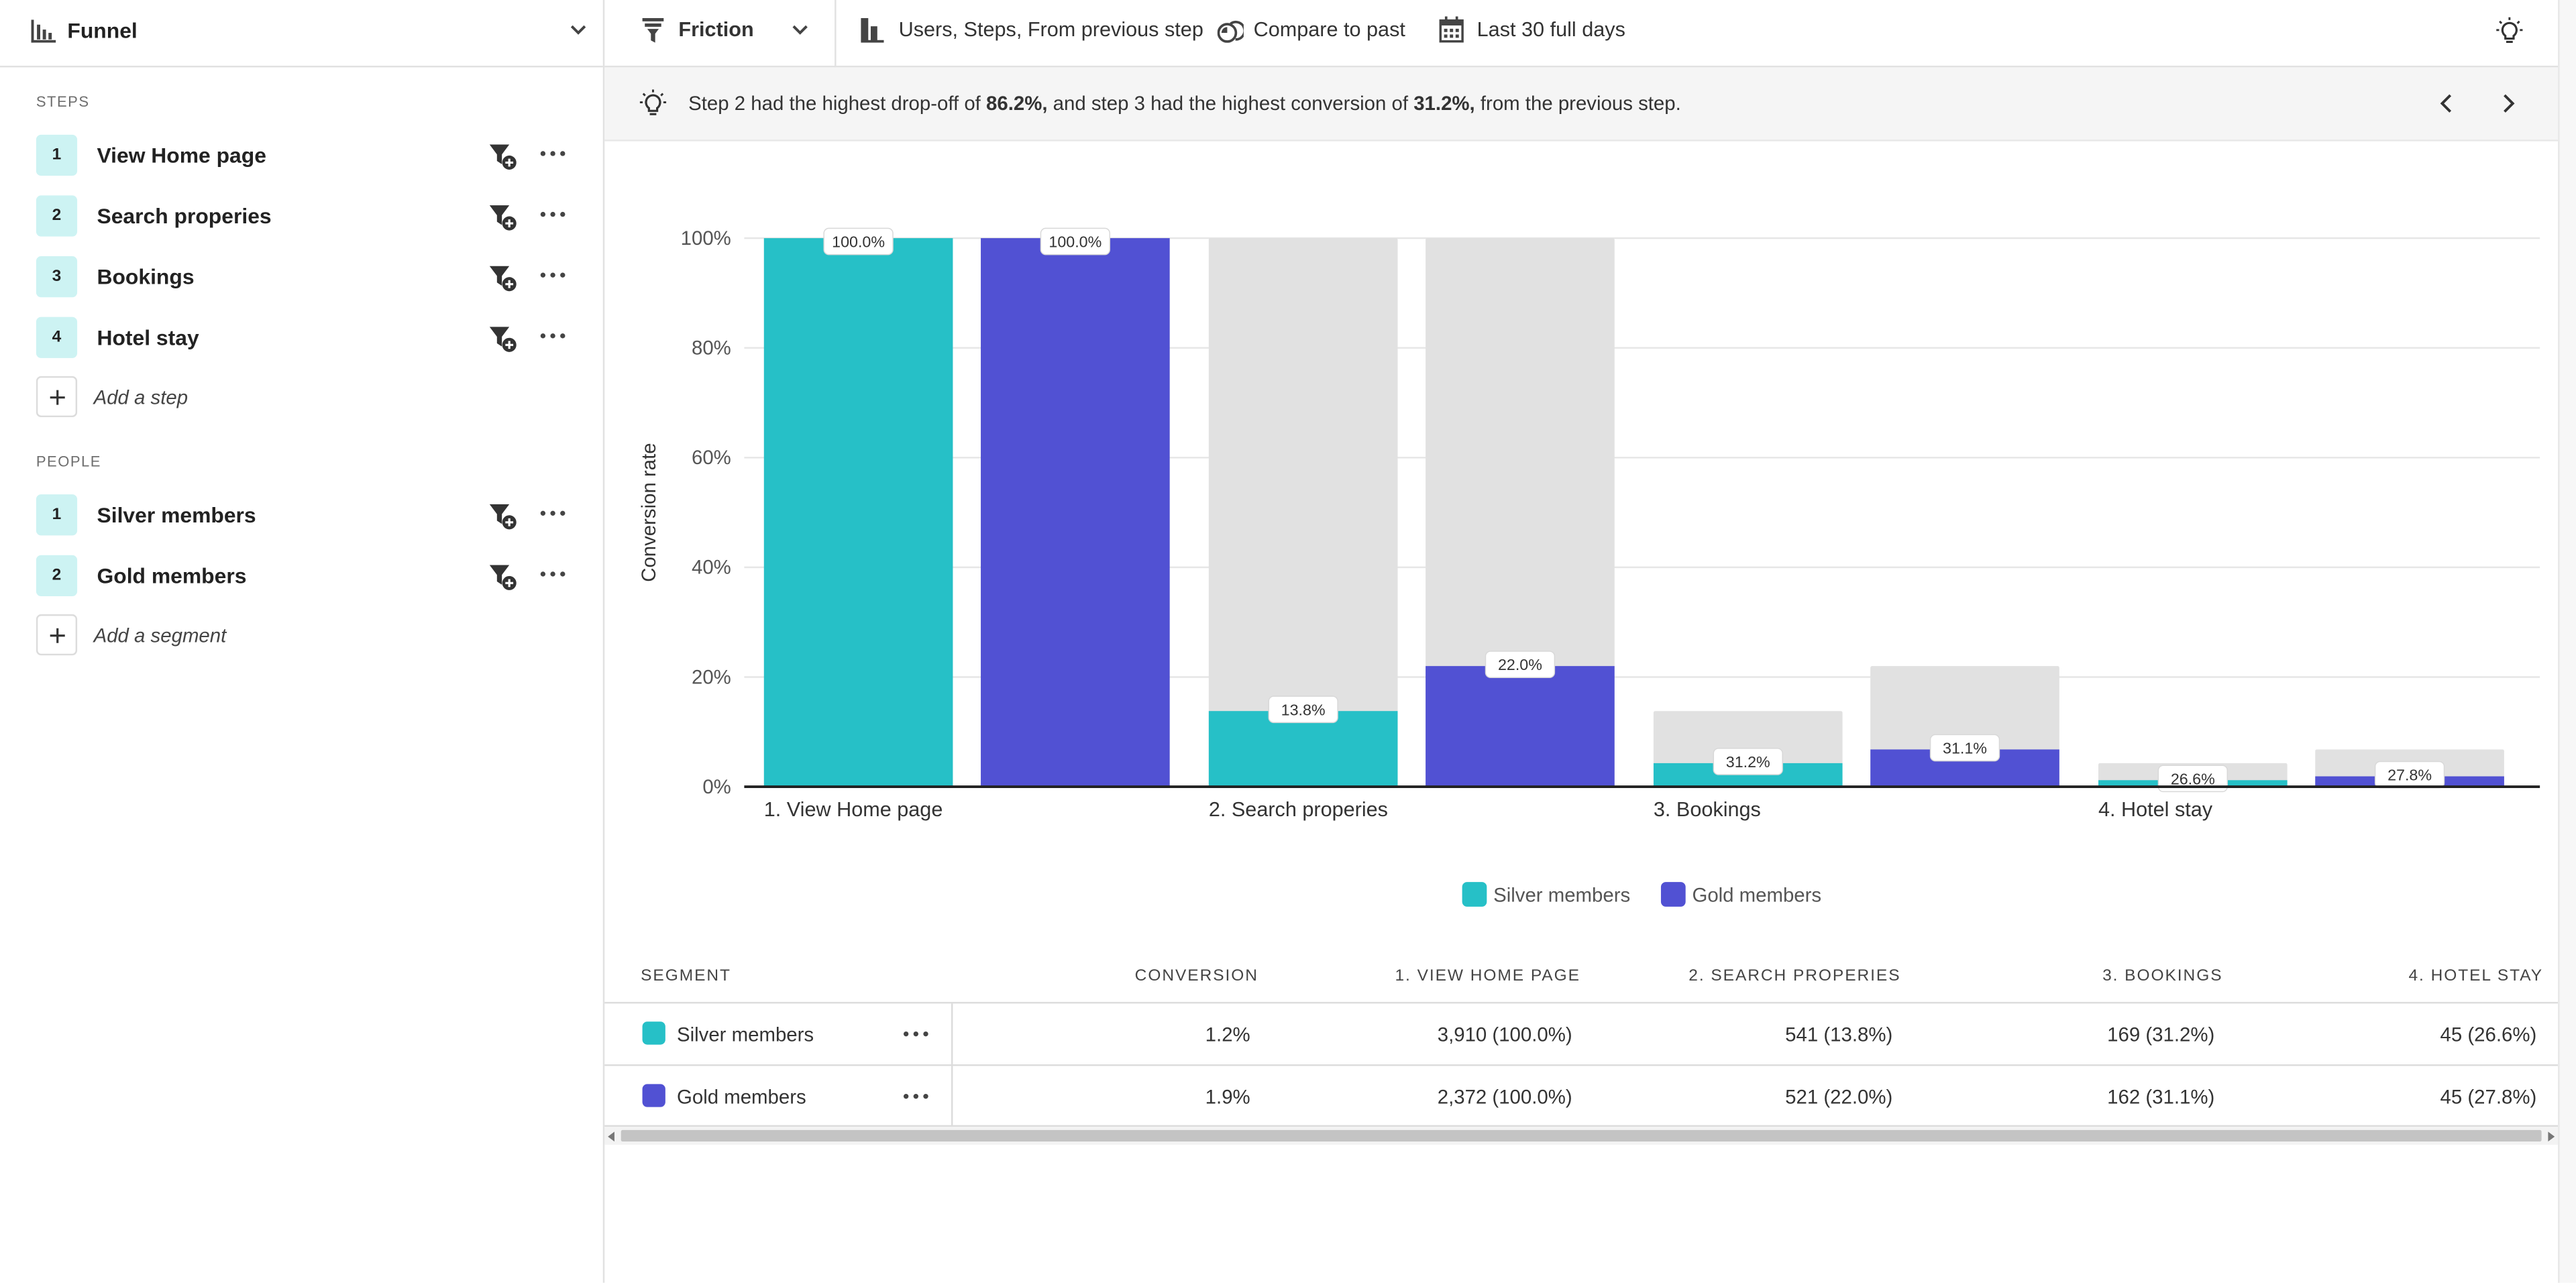  I want to click on step3-cell: 162 (31.1%), so click(2161, 1097).